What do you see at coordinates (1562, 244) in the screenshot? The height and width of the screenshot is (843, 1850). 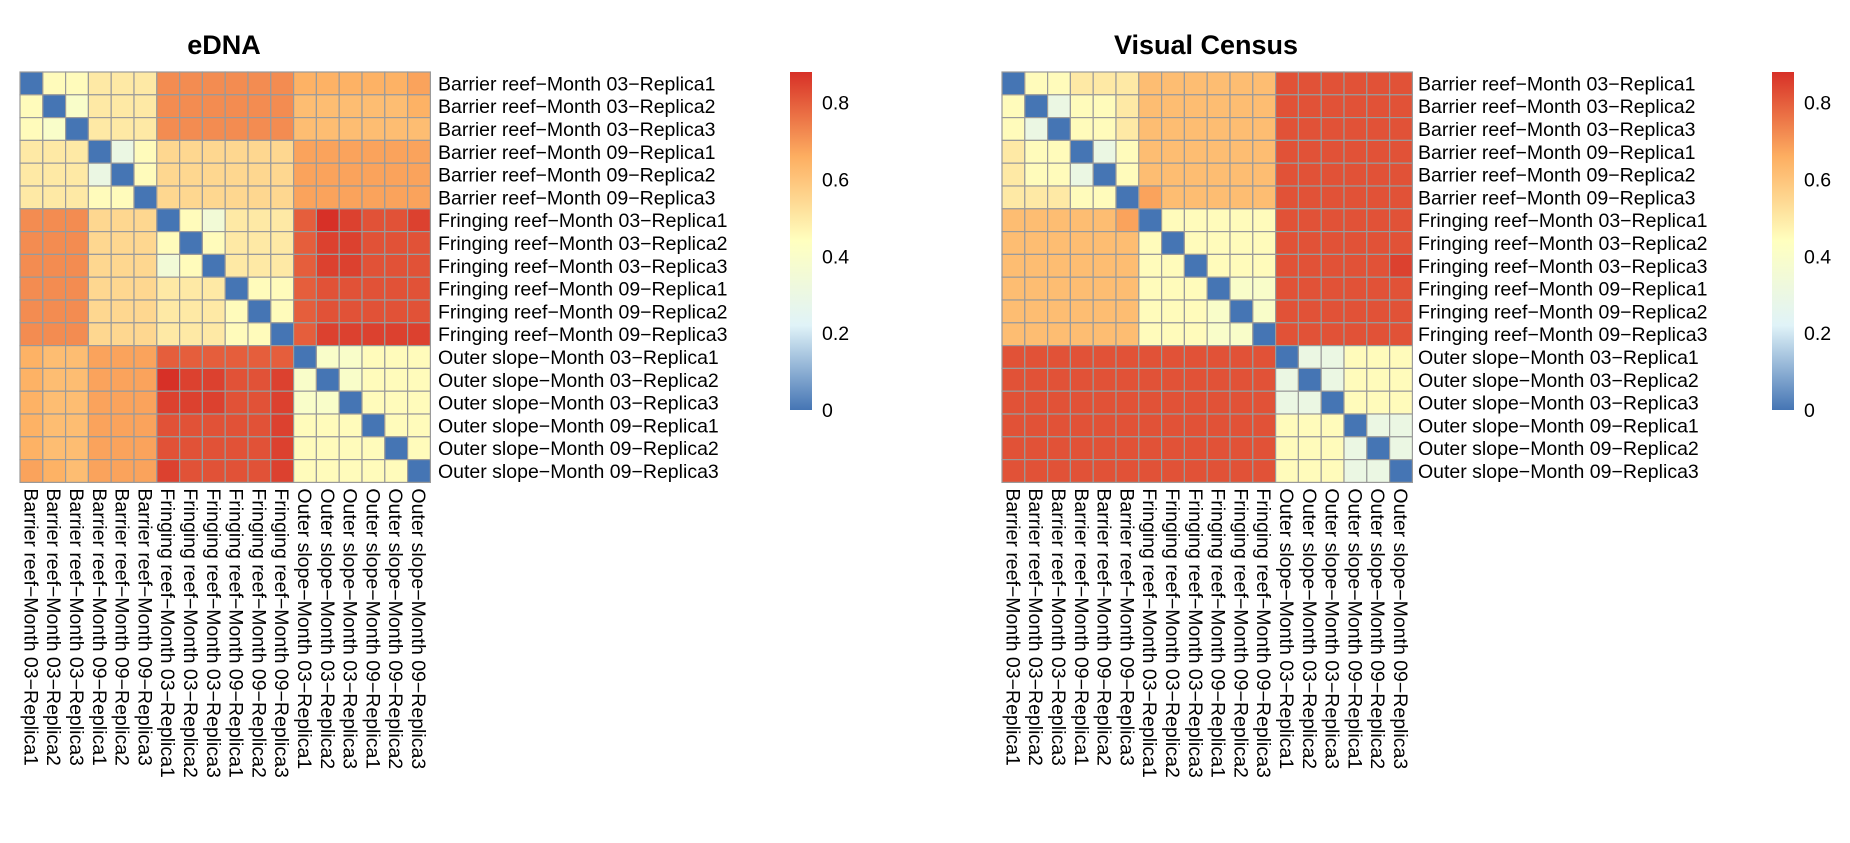 I see `row-label: Fringing reef−Month 03−Replica2` at bounding box center [1562, 244].